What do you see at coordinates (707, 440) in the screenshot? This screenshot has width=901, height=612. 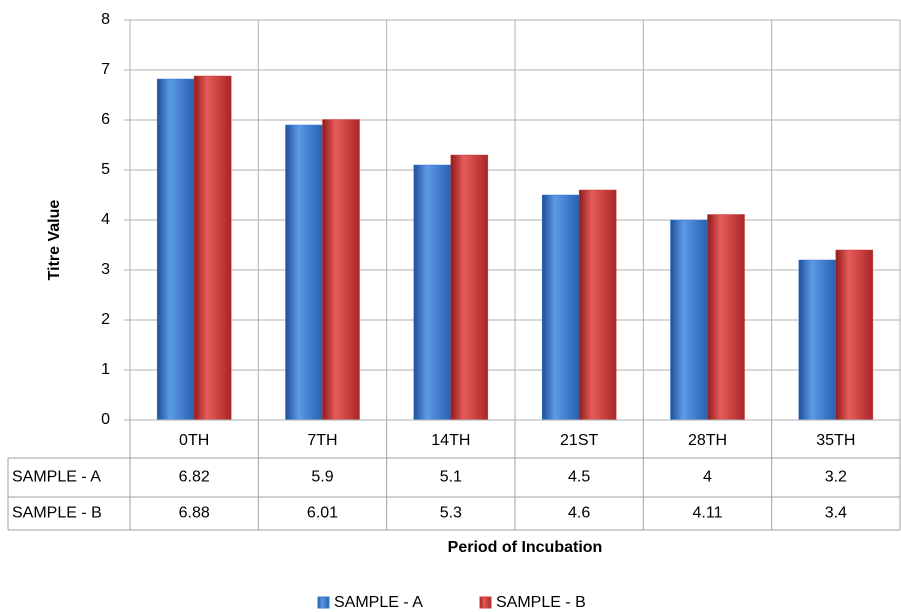 I see `x-tick-label: 28TH` at bounding box center [707, 440].